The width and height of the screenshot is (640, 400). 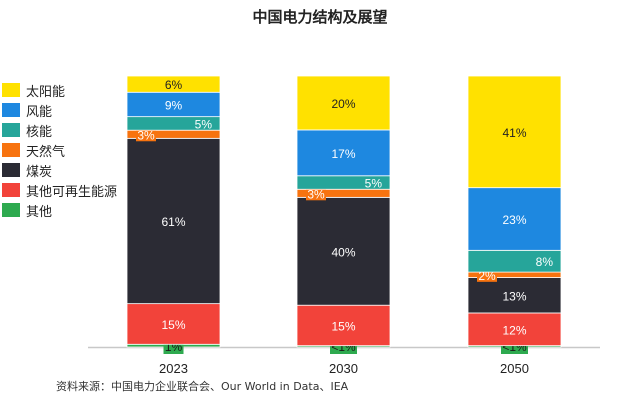 I want to click on data-label: 23%, so click(x=514, y=220).